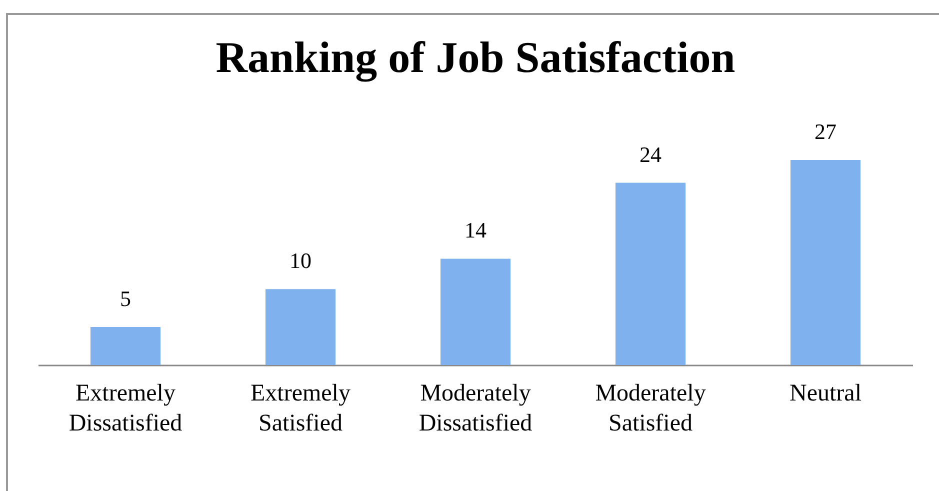  I want to click on x-tick-label: Extremely Satisfied, so click(300, 408).